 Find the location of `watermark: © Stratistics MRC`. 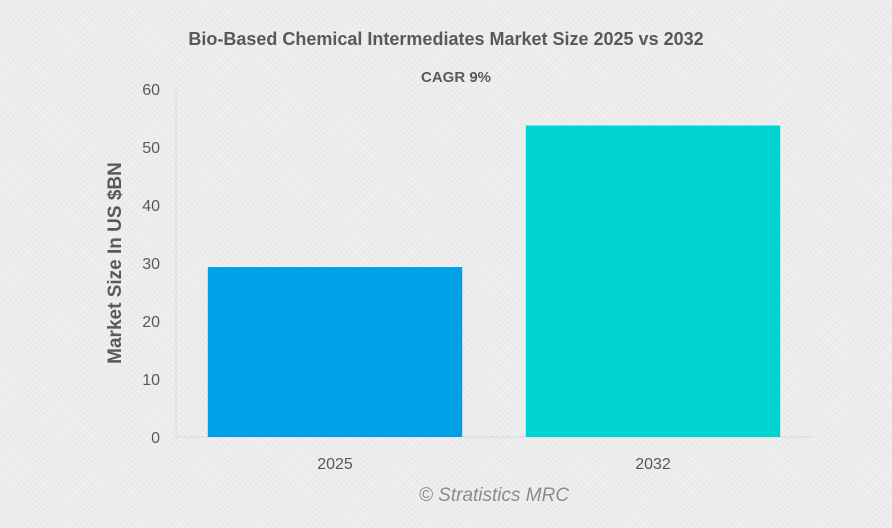

watermark: © Stratistics MRC is located at coordinates (494, 495).